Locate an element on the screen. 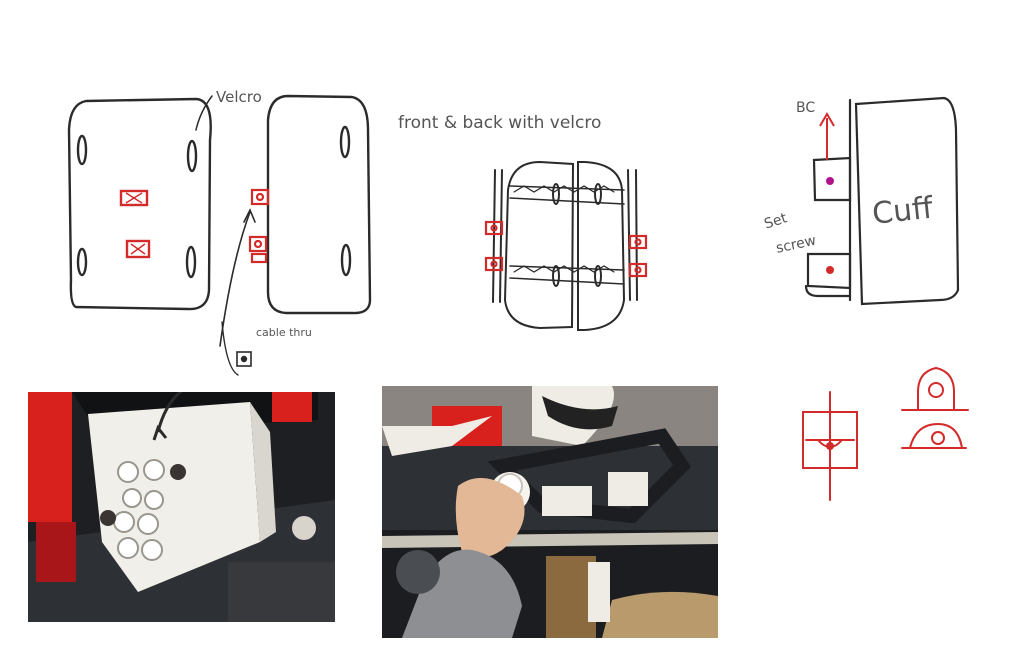 This screenshot has width=1033, height=647. photo-mount-block is located at coordinates (181, 507).